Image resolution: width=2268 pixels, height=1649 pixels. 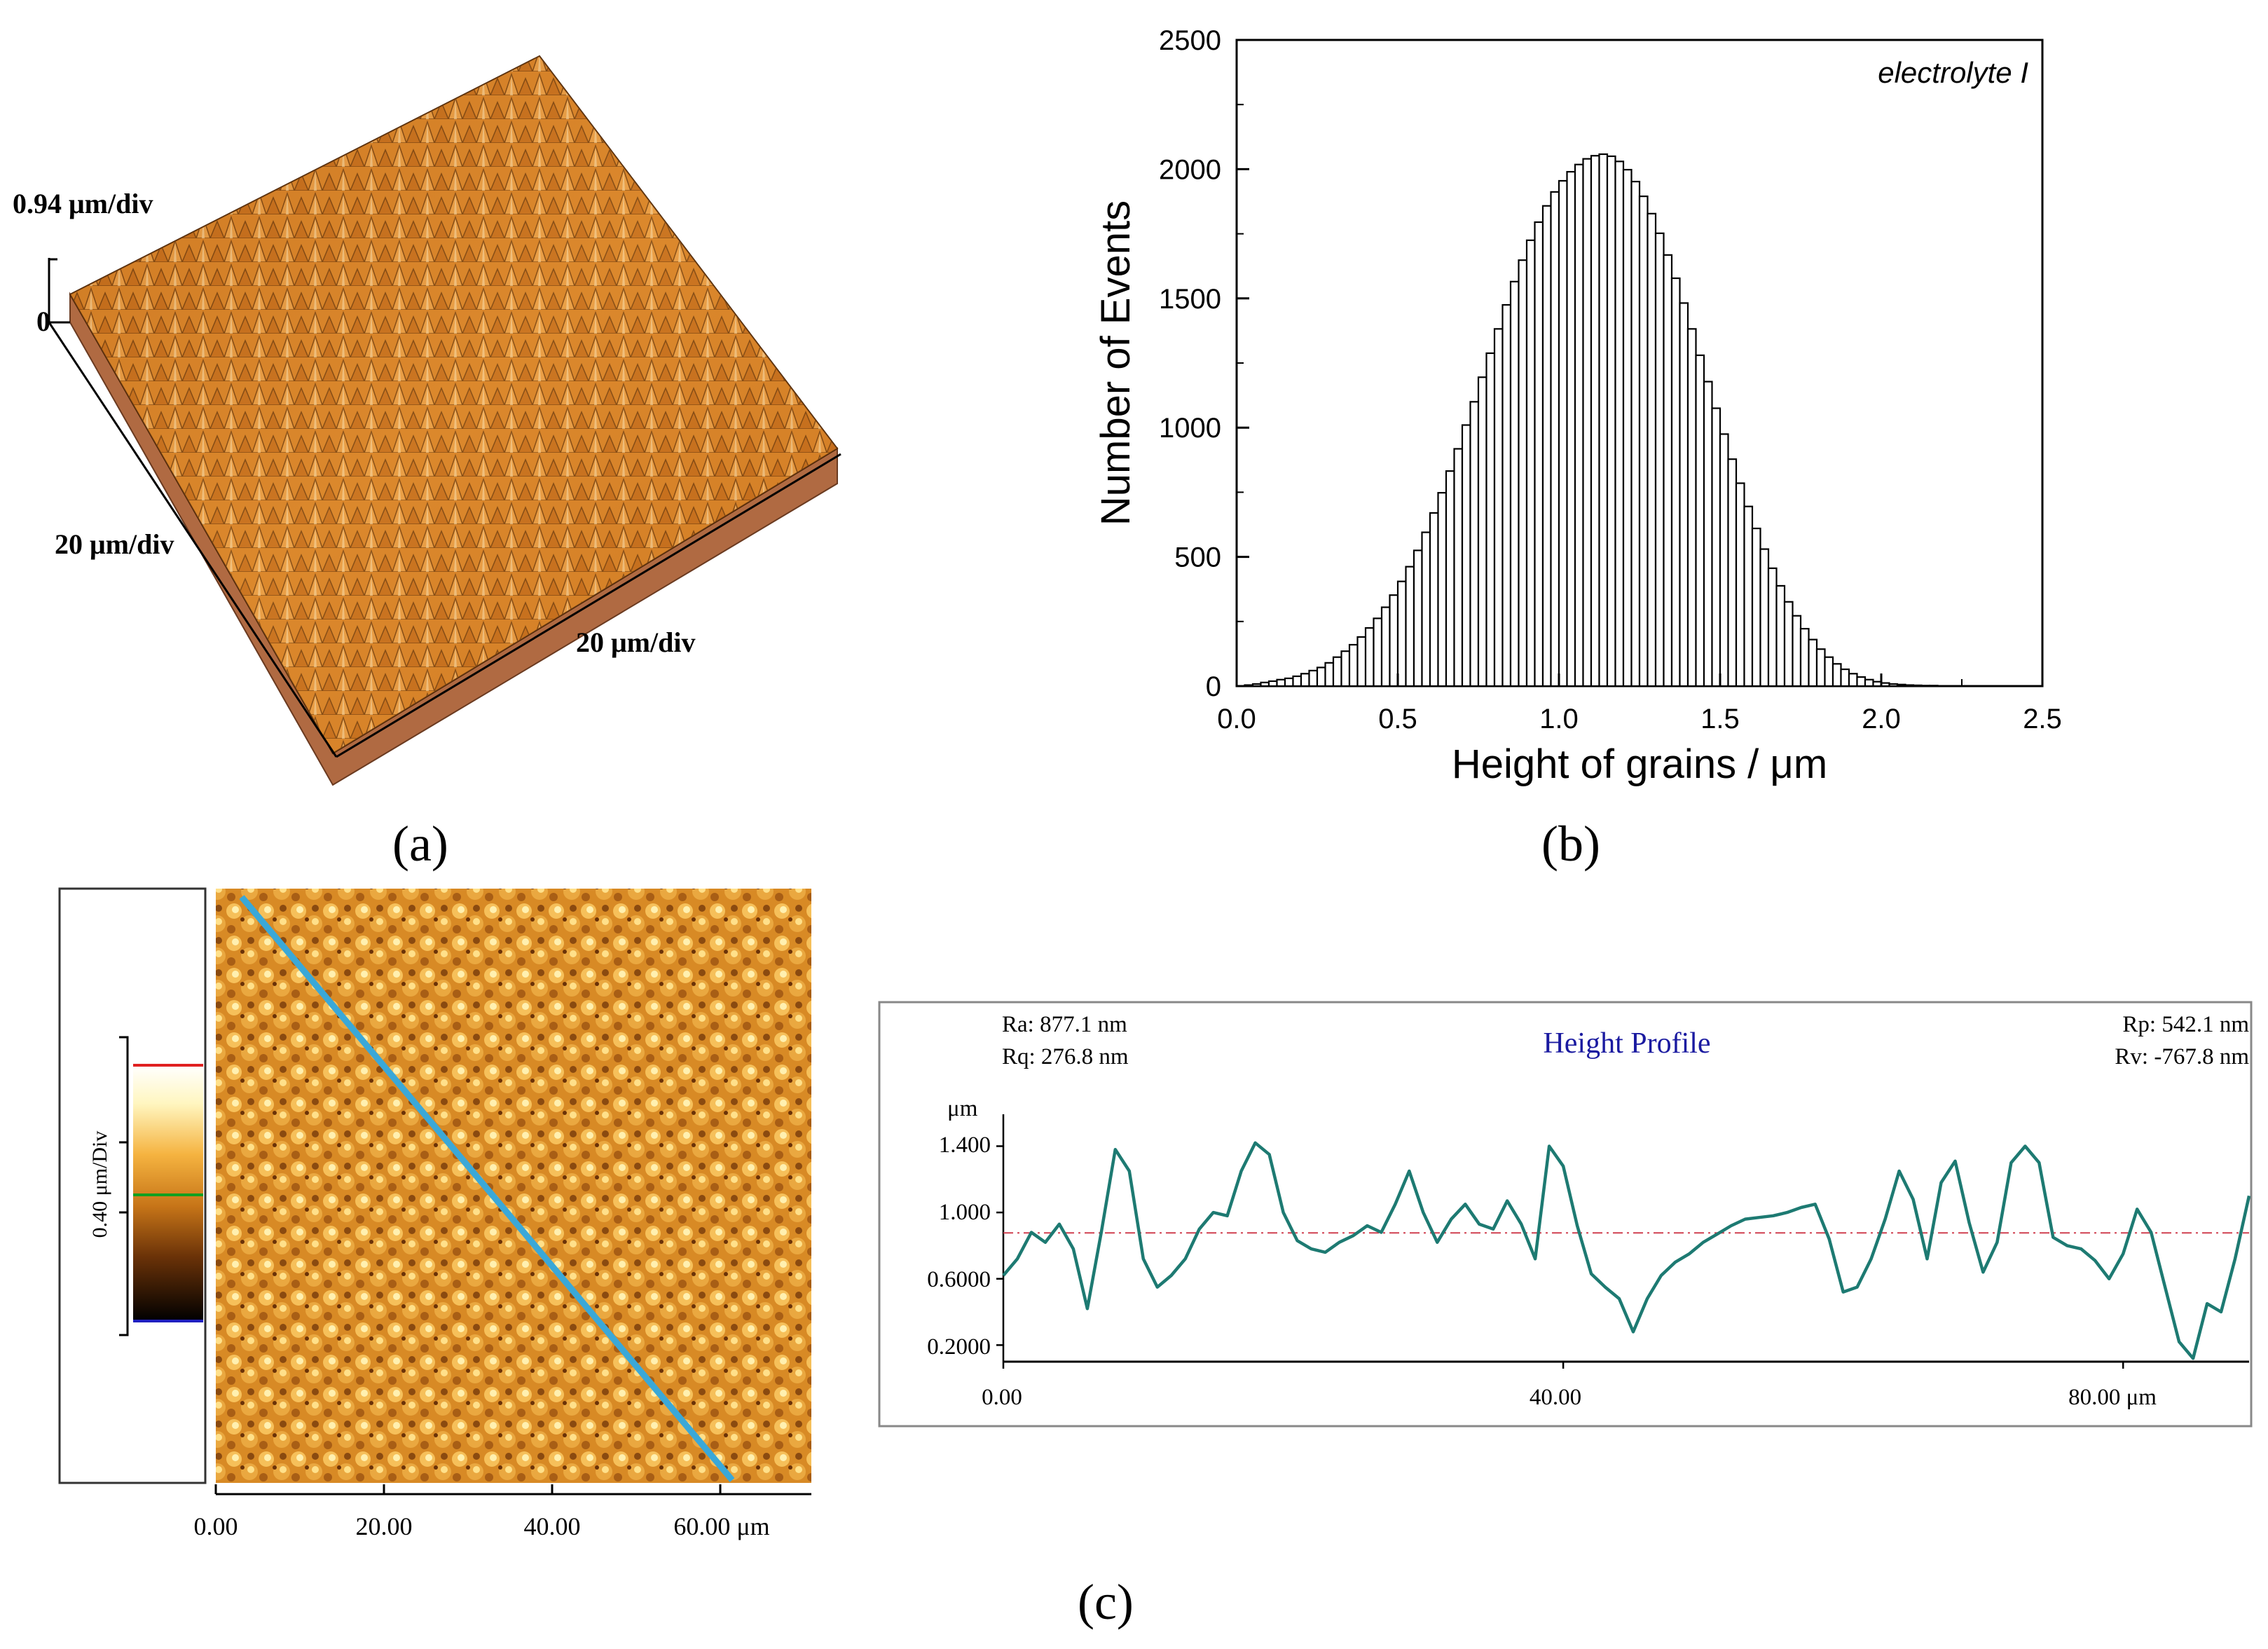 I want to click on histogram-bars, so click(x=1608, y=420).